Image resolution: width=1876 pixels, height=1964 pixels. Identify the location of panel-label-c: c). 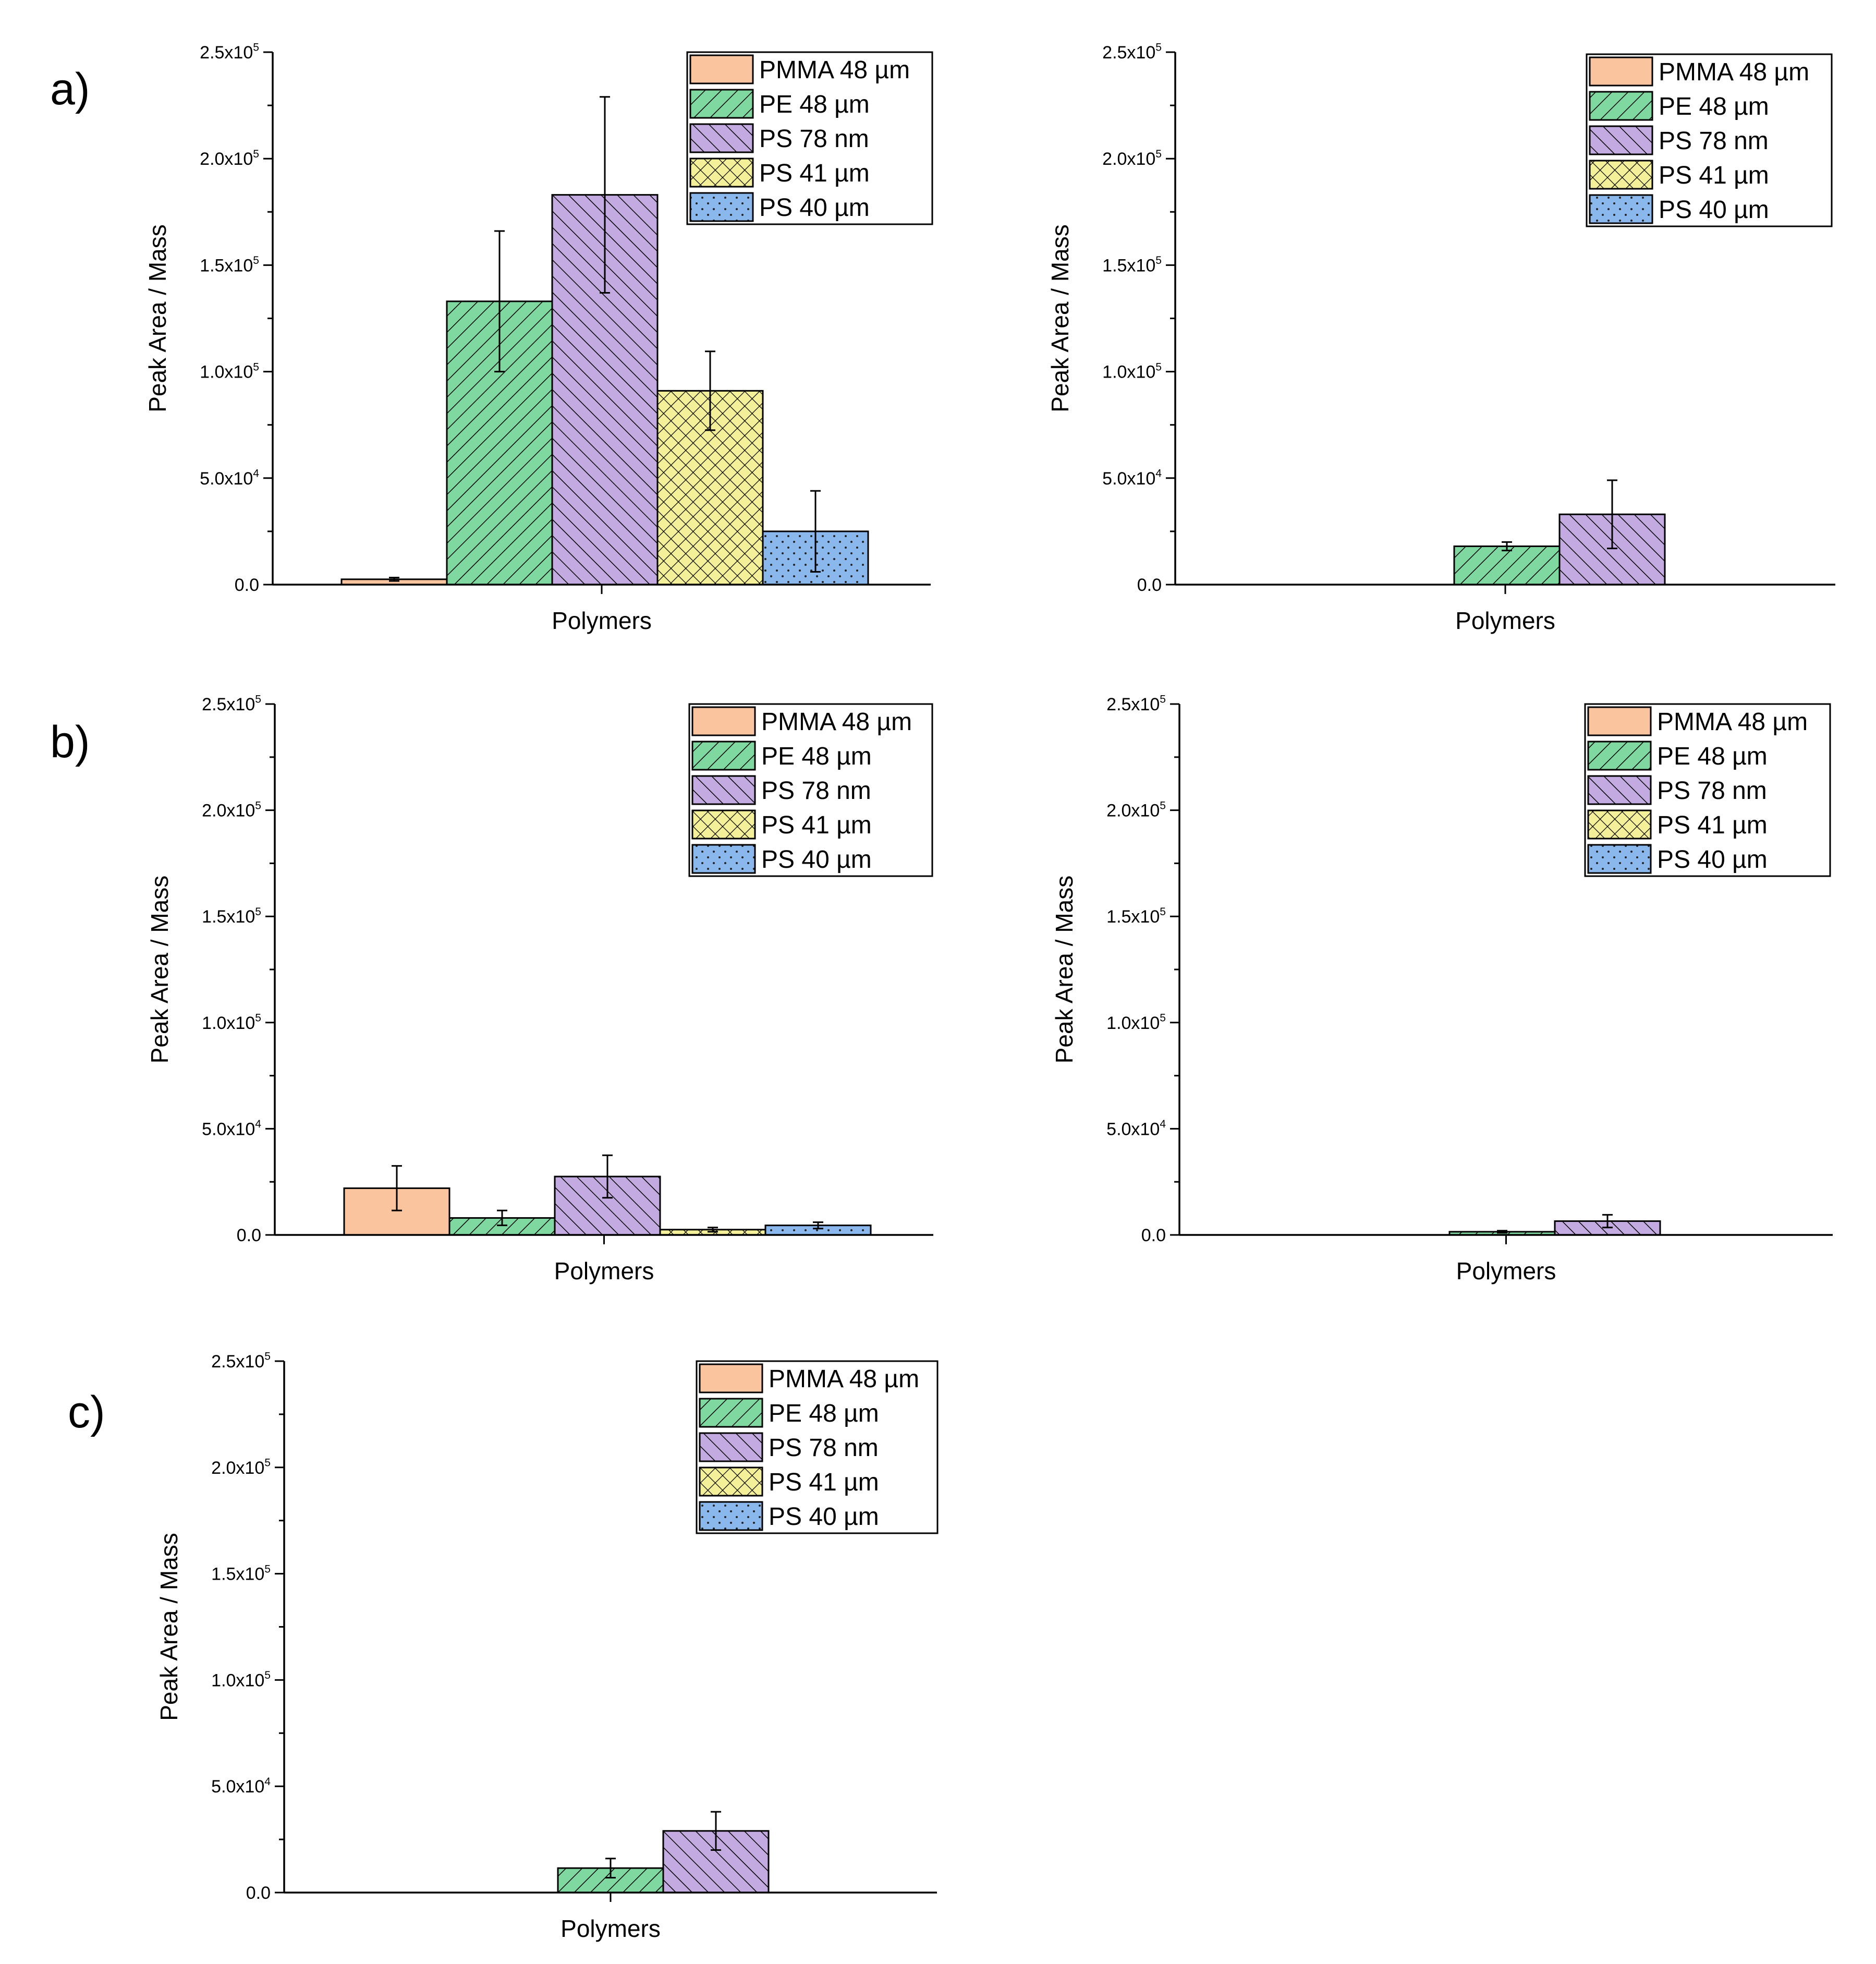
(87, 1412).